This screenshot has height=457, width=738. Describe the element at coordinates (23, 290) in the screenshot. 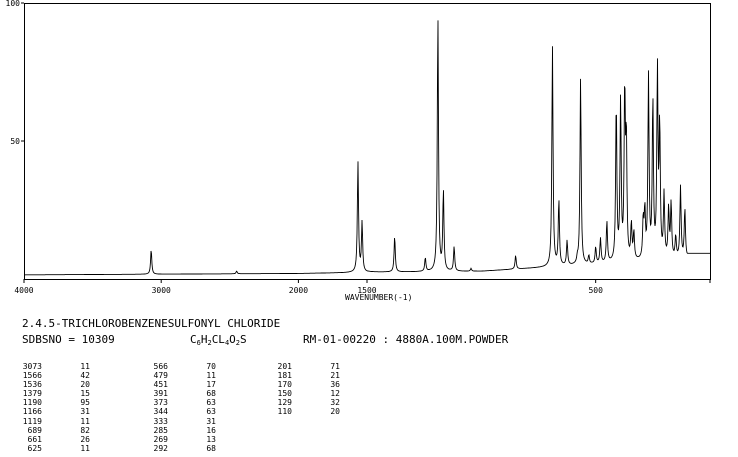

I see `x-tick-label: 4000` at that location.